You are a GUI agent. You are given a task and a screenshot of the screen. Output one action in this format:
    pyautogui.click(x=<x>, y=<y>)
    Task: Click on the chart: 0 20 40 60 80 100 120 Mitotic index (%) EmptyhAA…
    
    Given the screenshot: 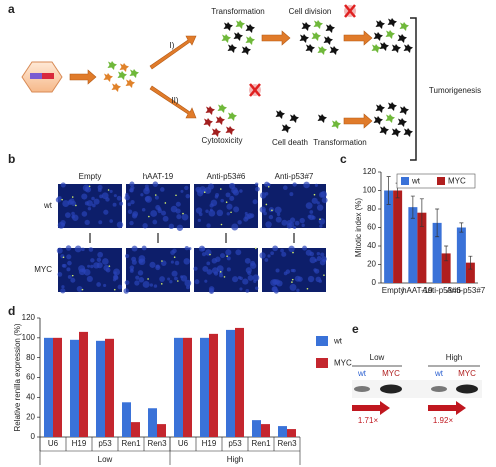 What is the action you would take?
    pyautogui.click(x=420, y=231)
    